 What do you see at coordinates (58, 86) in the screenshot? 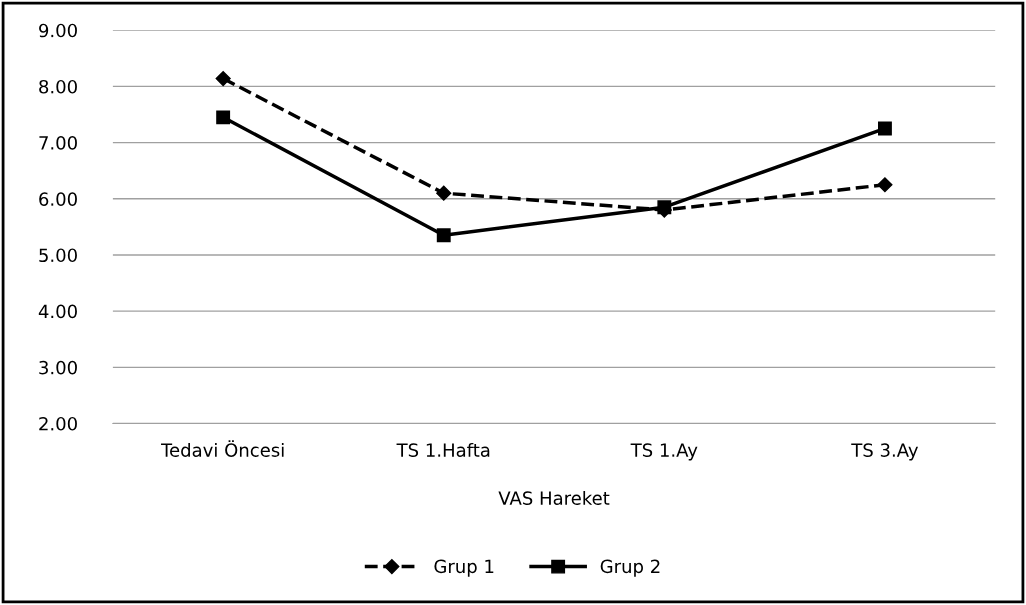
I see `y-tick-label: 8.00` at bounding box center [58, 86].